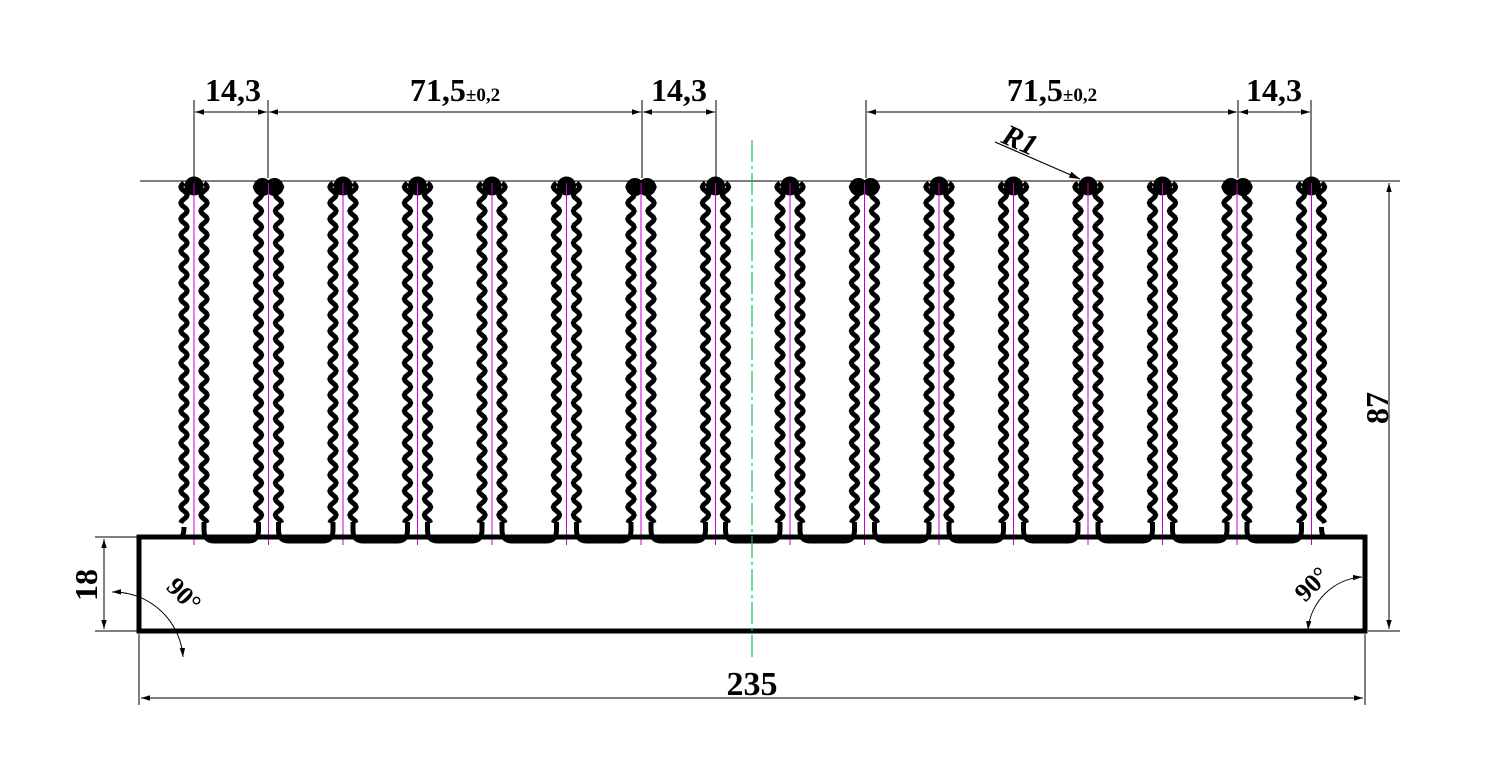  I want to click on span-left-value: 71,5, so click(438, 90).